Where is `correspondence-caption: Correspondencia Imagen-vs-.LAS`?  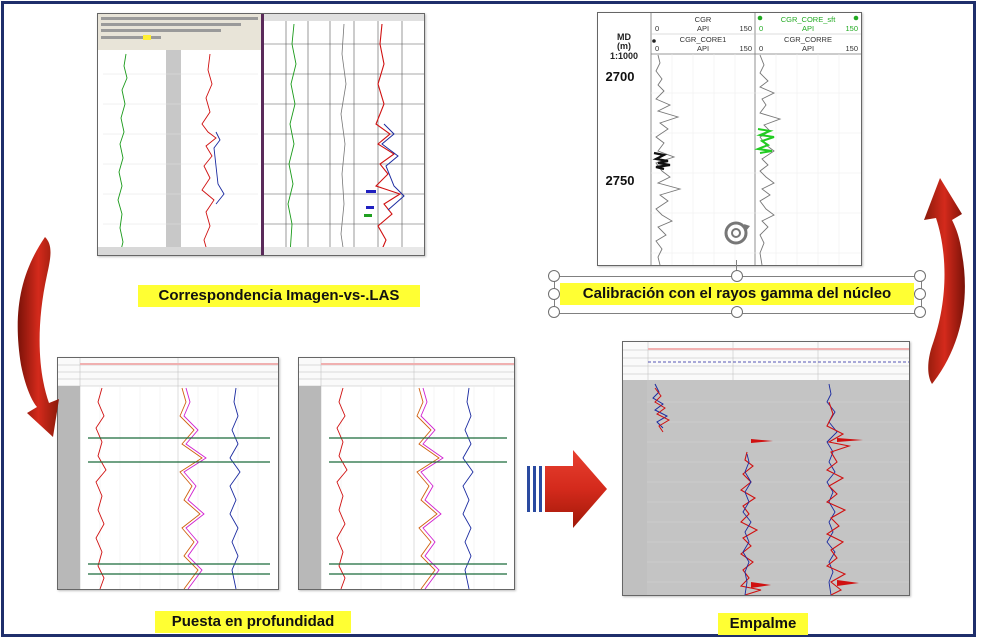
correspondence-caption: Correspondencia Imagen-vs-.LAS is located at coordinates (279, 296).